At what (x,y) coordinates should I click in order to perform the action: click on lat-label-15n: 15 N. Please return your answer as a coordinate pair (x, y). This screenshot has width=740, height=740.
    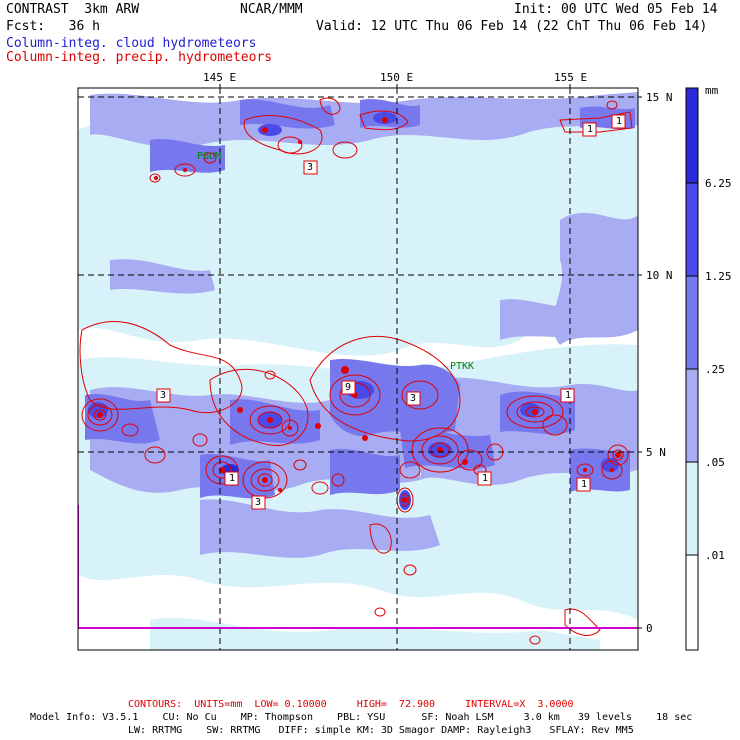
    Looking at the image, I should click on (659, 97).